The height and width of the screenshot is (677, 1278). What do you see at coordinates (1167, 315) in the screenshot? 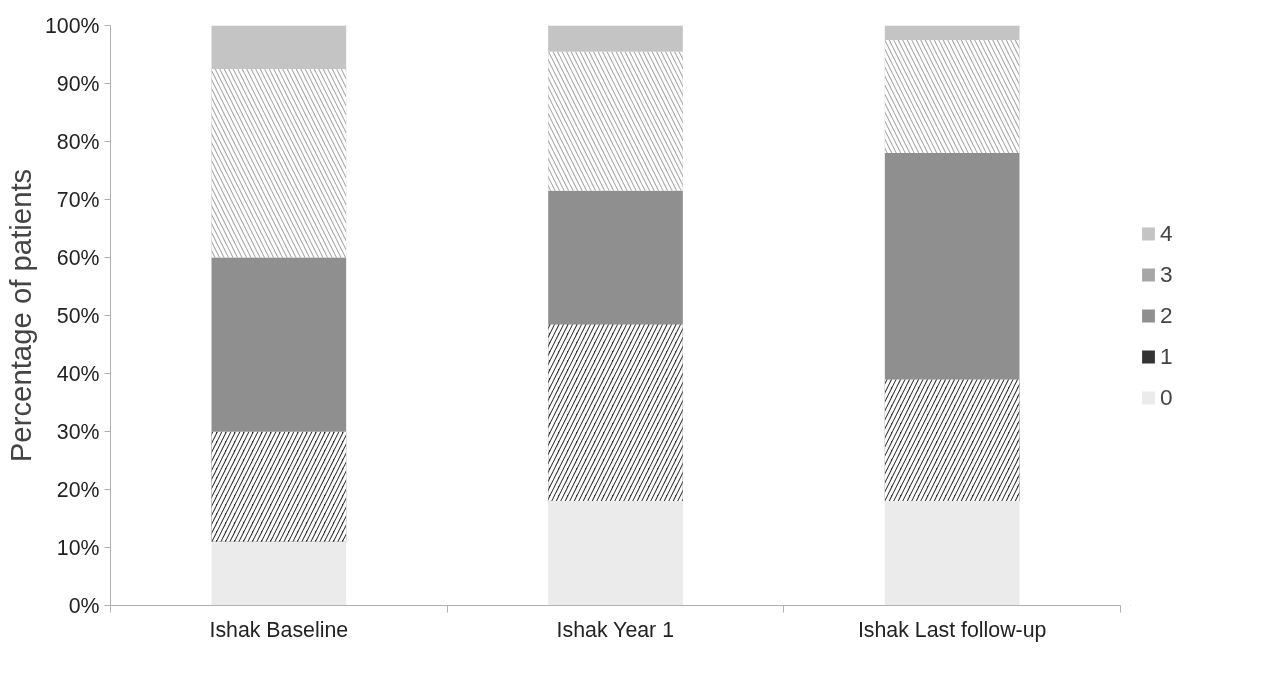
I see `legend-label: 2` at bounding box center [1167, 315].